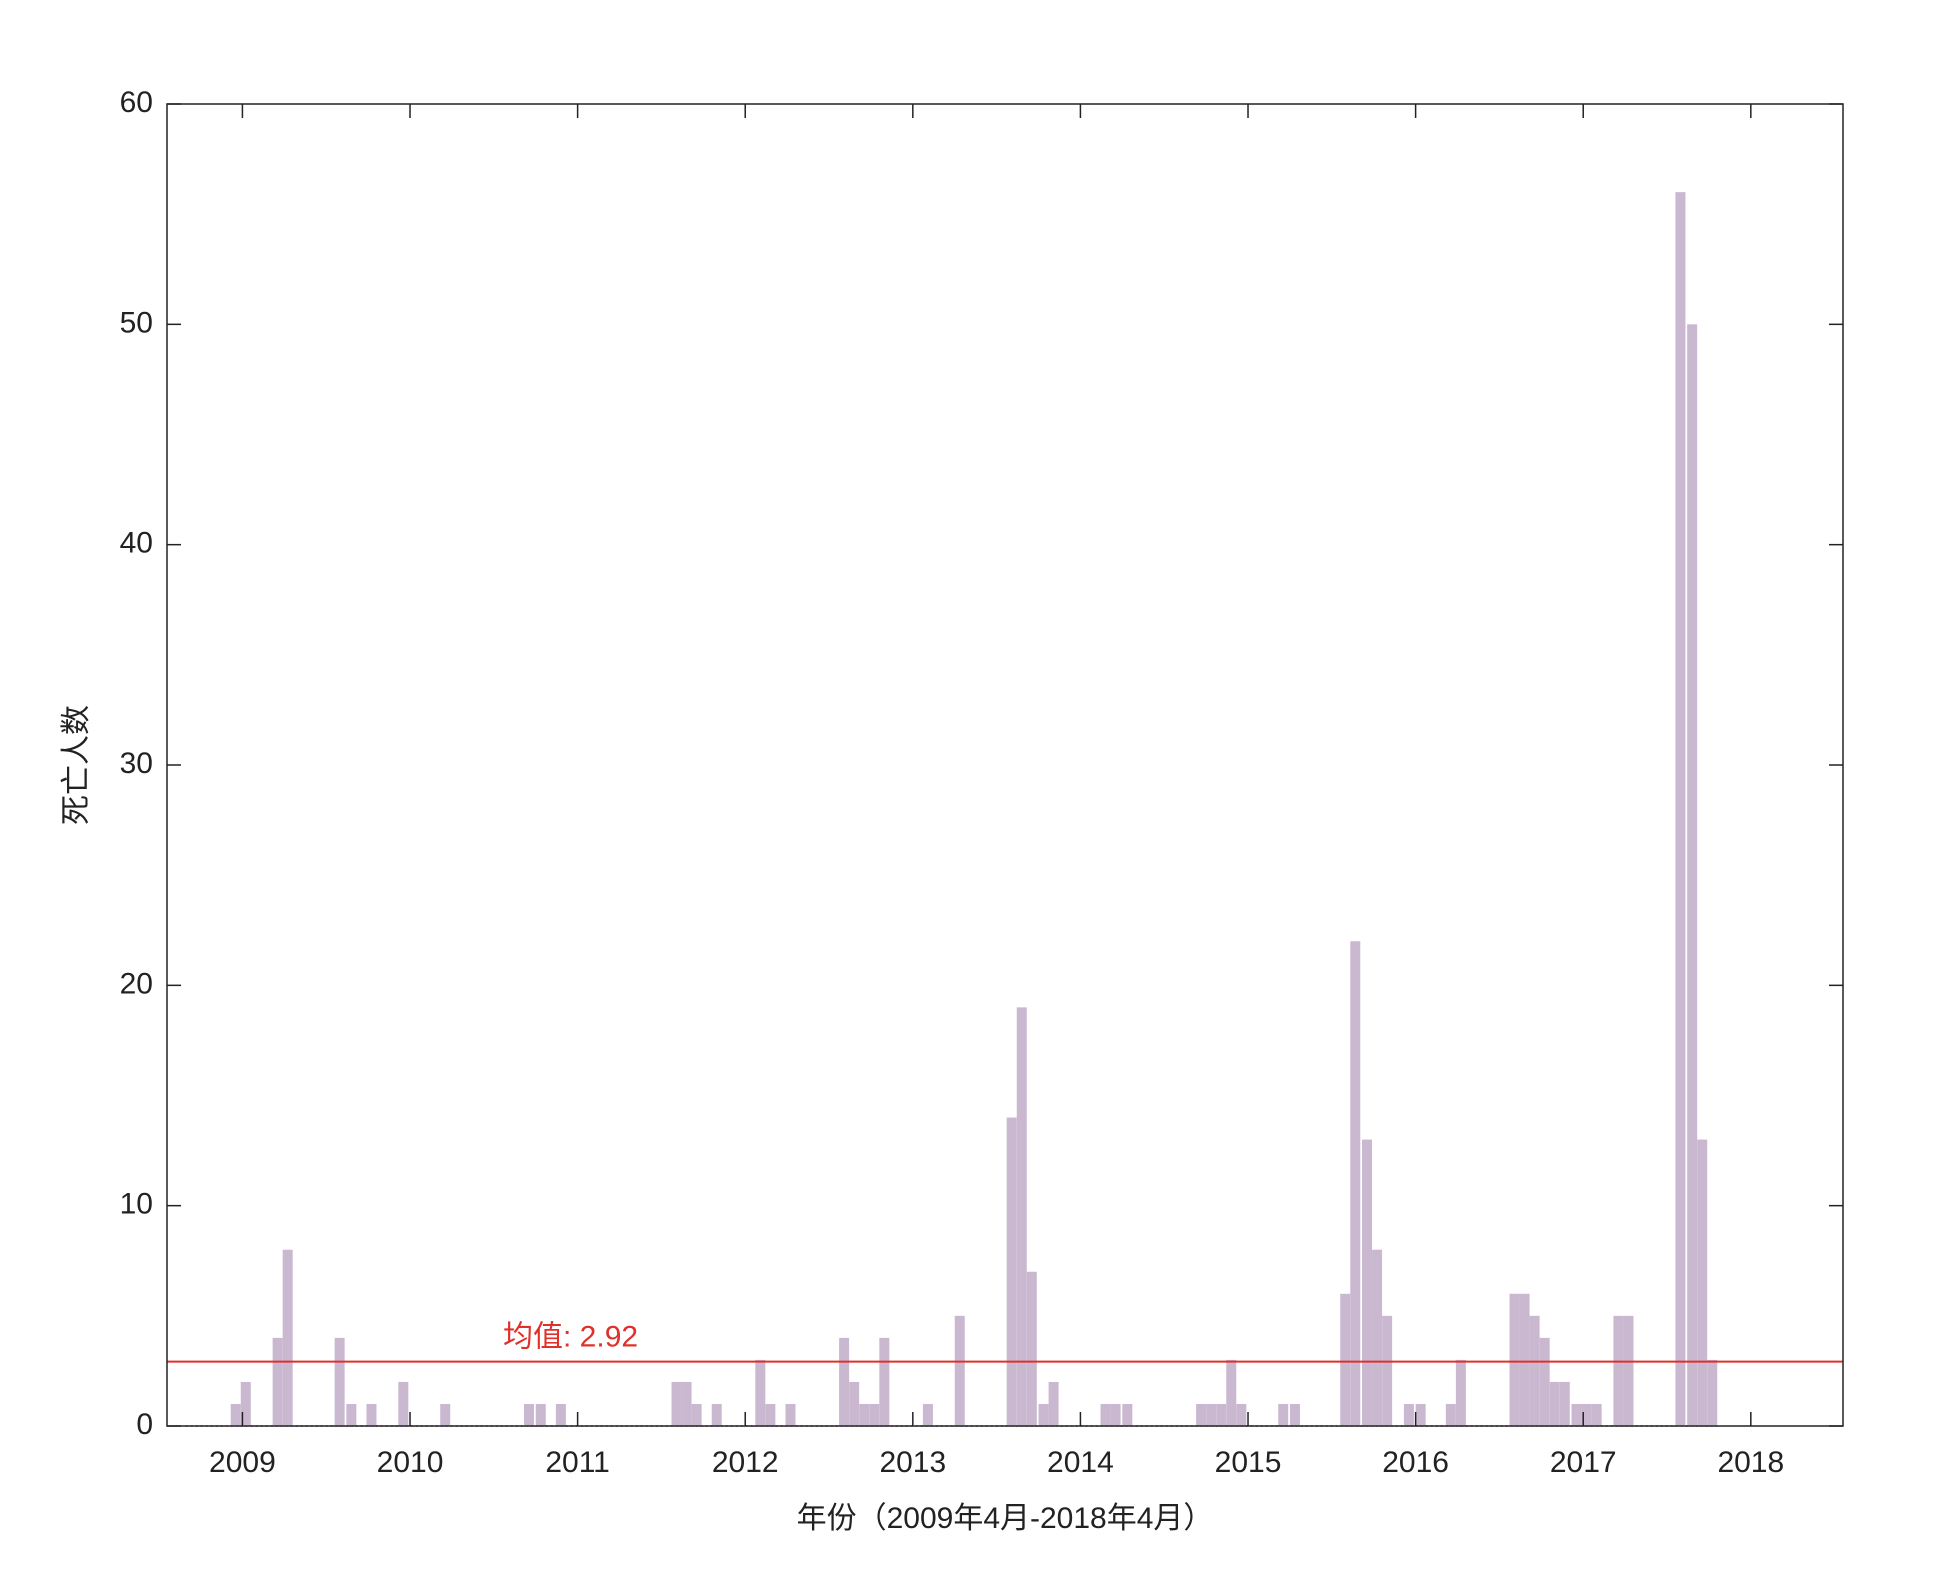 The width and height of the screenshot is (1944, 1580). I want to click on y-axis-label: 死亡人数, so click(76, 765).